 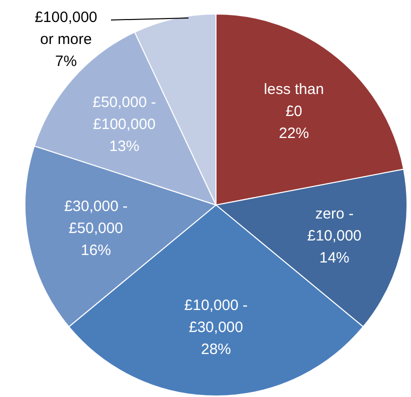 What do you see at coordinates (294, 100) in the screenshot?
I see `slice-label: less than £0` at bounding box center [294, 100].